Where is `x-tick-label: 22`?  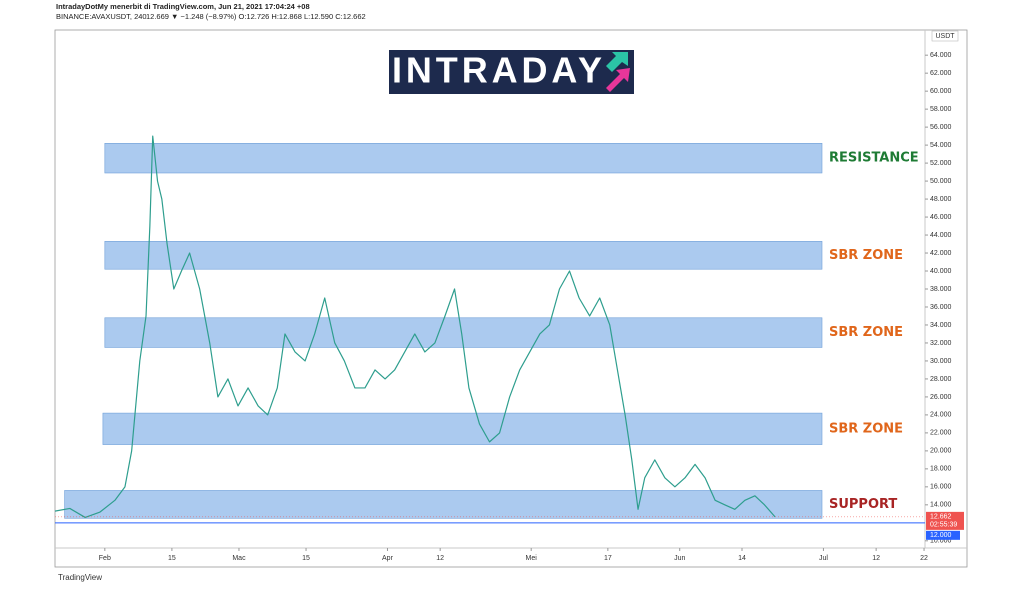
x-tick-label: 22 is located at coordinates (924, 558).